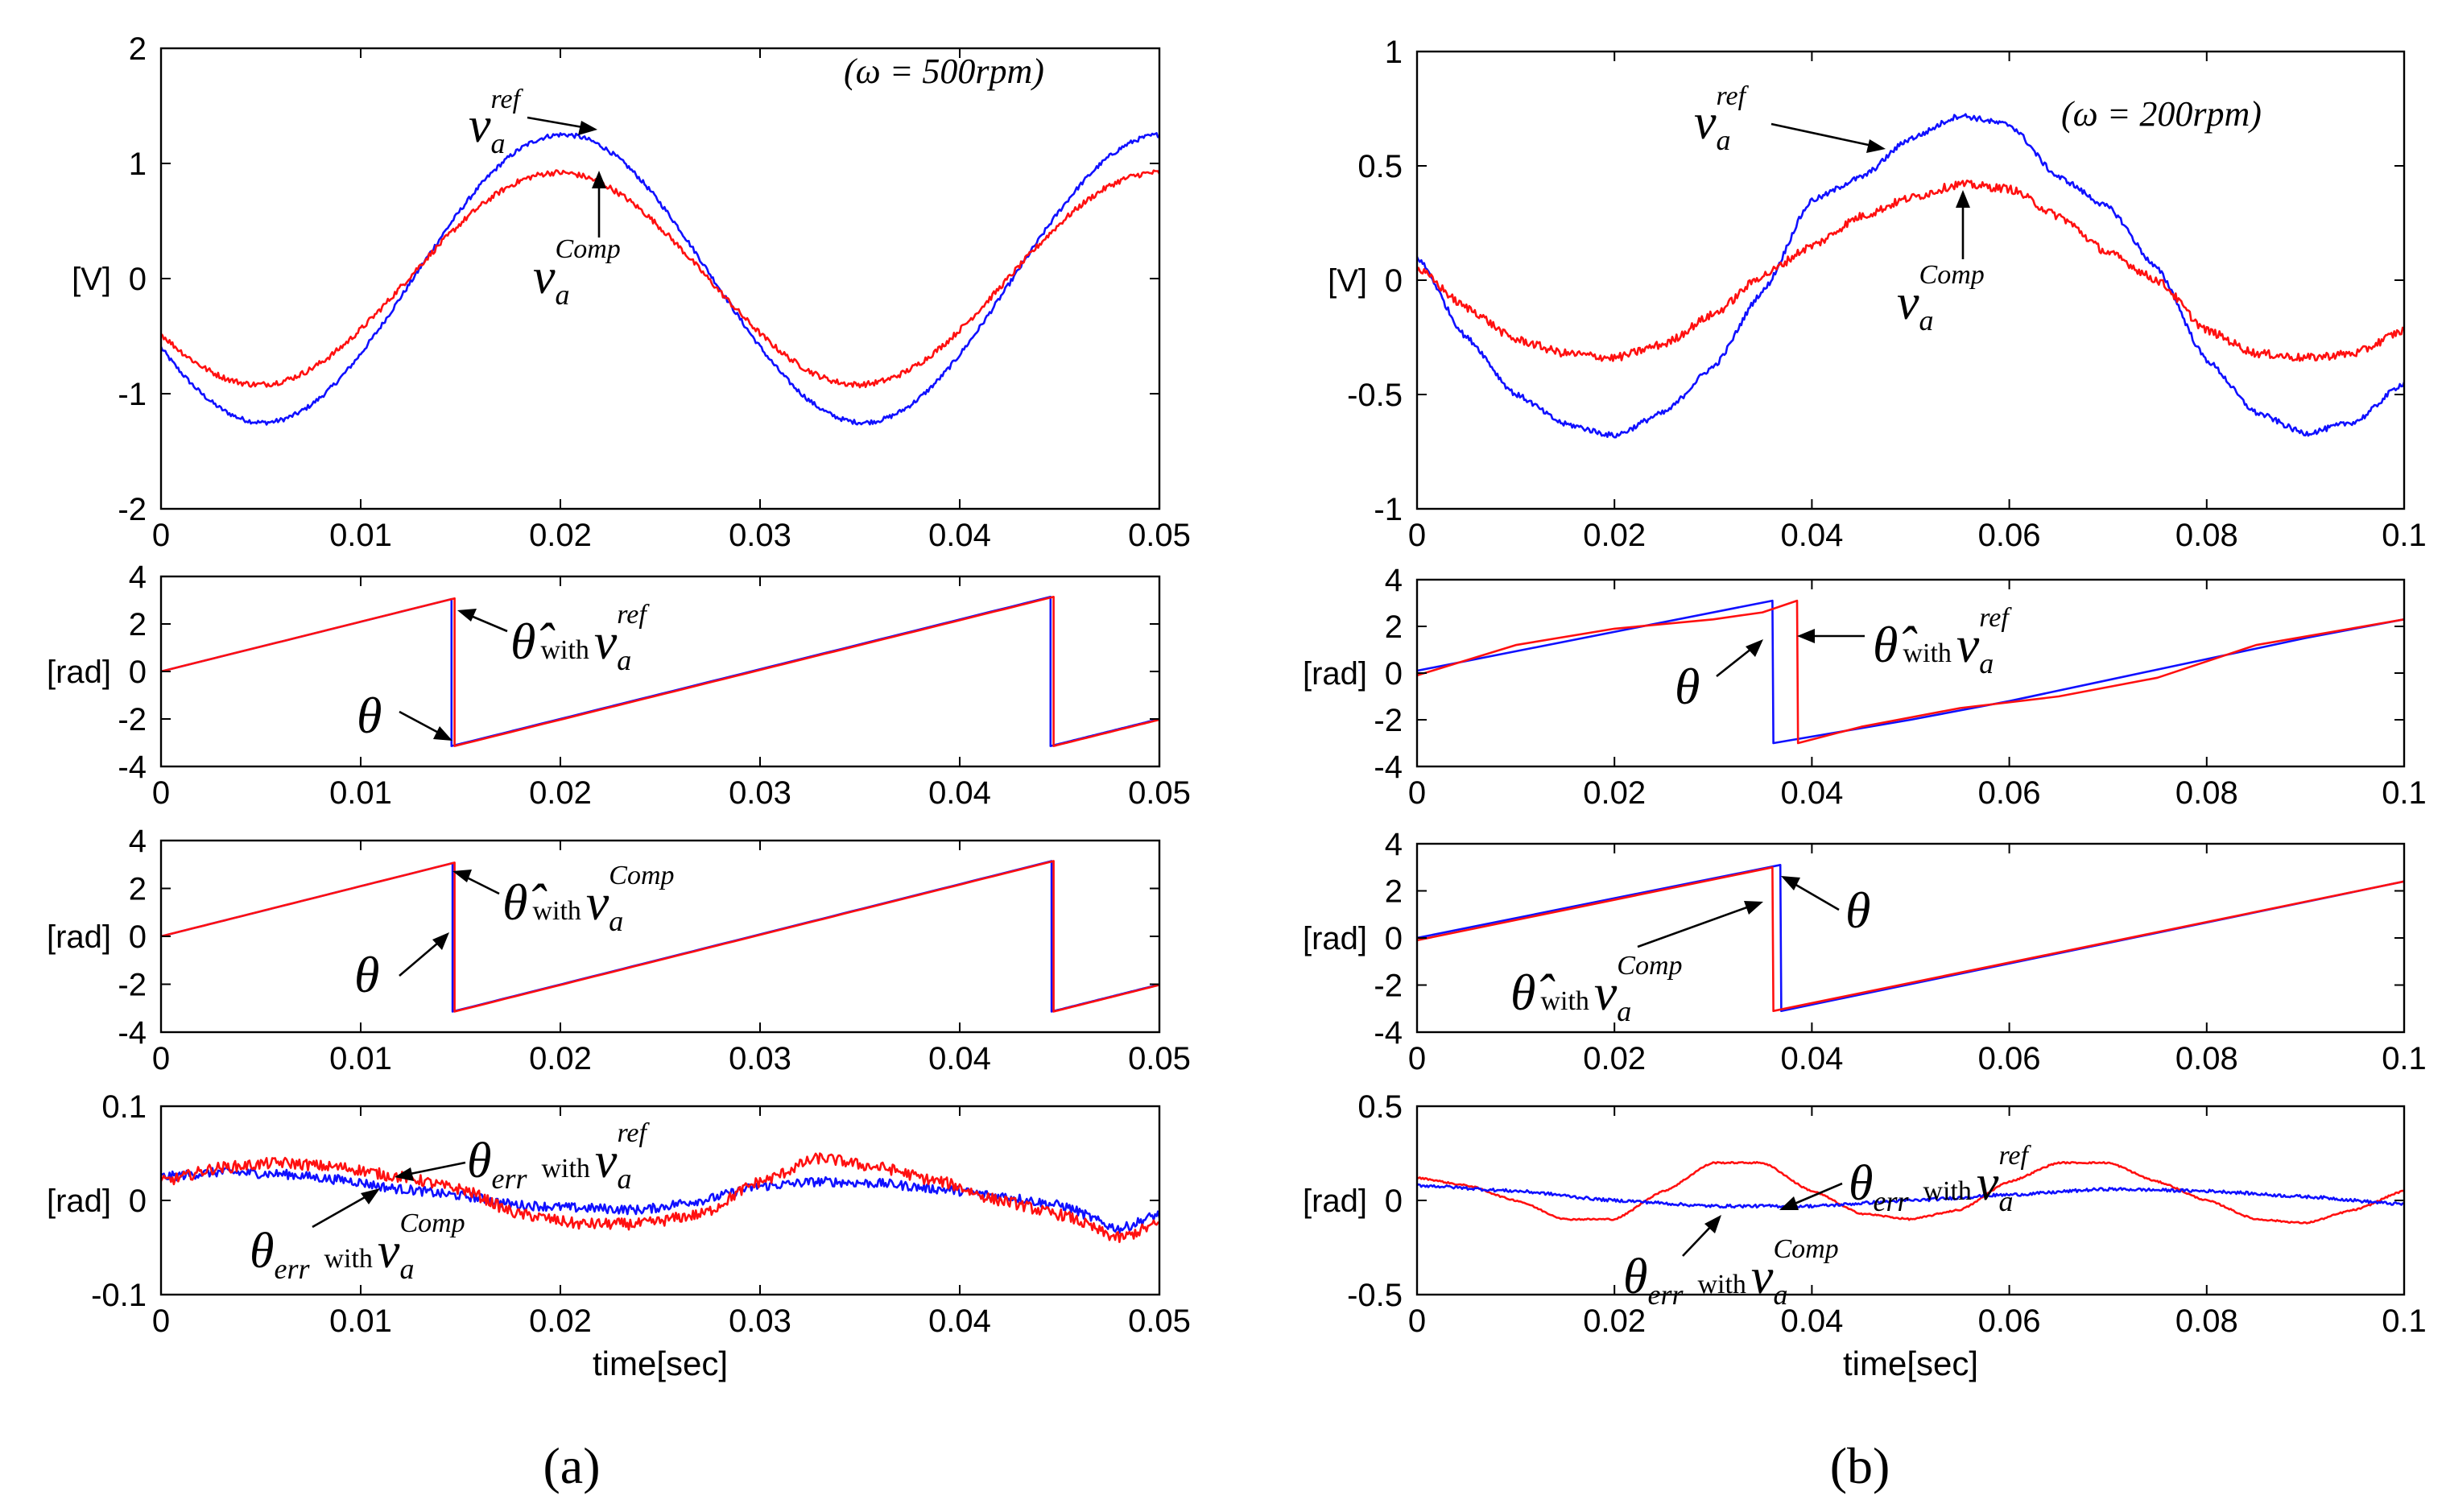  What do you see at coordinates (1380, 1107) in the screenshot?
I see `ytick-label-b4-2: 0.5` at bounding box center [1380, 1107].